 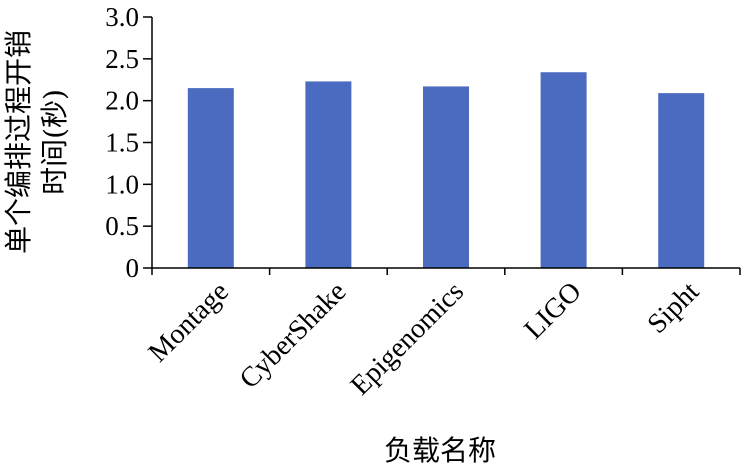 What do you see at coordinates (563, 170) in the screenshot?
I see `bar-ligo` at bounding box center [563, 170].